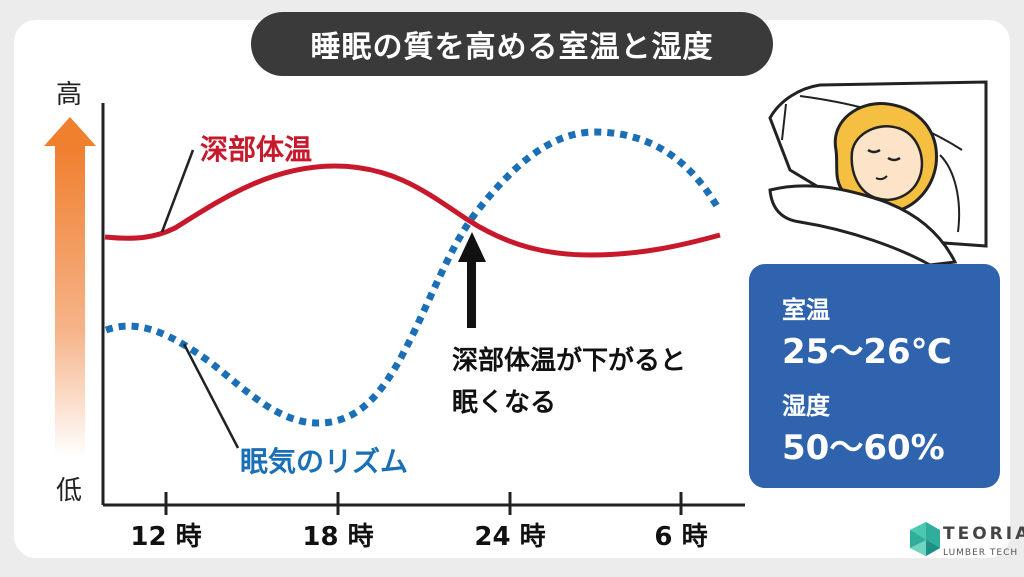 The width and height of the screenshot is (1024, 577). I want to click on low-label: 低, so click(69, 491).